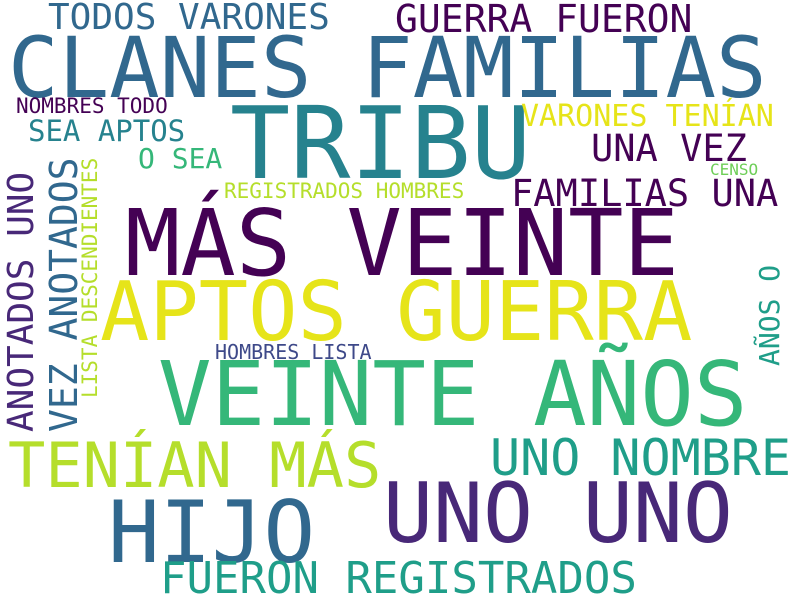  What do you see at coordinates (180, 158) in the screenshot?
I see `word-o-sea: O SEA` at bounding box center [180, 158].